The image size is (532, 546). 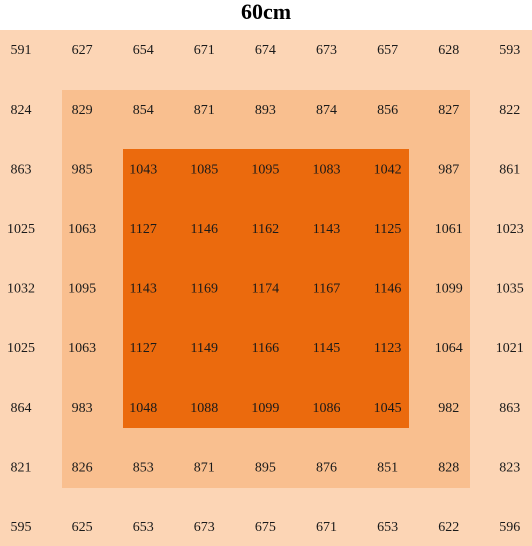 I want to click on cell-value: 1123, so click(x=387, y=348).